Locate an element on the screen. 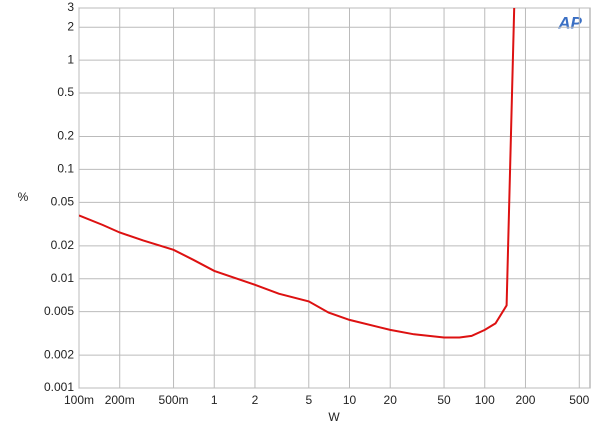 This screenshot has height=434, width=600. x-tick-label: 200m is located at coordinates (120, 400).